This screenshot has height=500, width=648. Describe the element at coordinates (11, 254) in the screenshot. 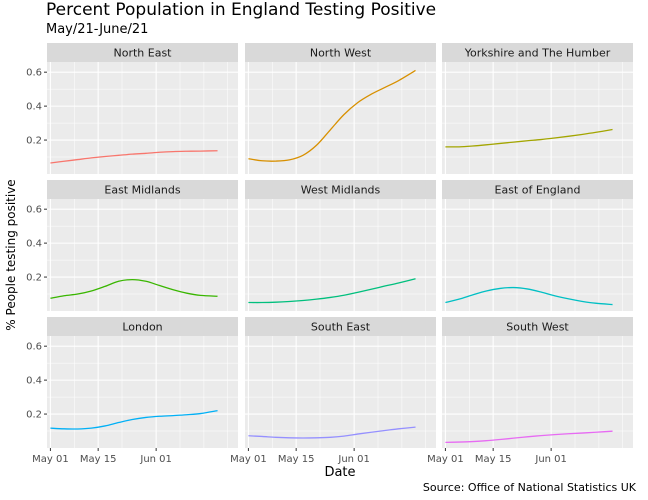

I see `y-axis-label: % People testing positive` at that location.